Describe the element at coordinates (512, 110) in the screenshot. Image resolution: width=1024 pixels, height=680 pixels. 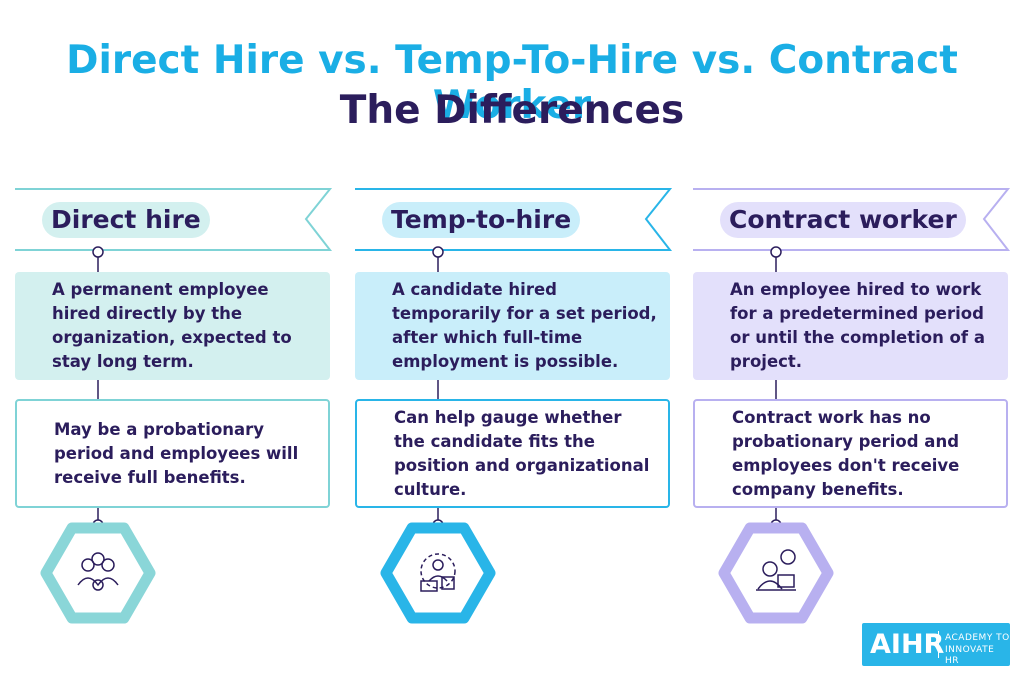
I see `subtitle: The Differences` at that location.